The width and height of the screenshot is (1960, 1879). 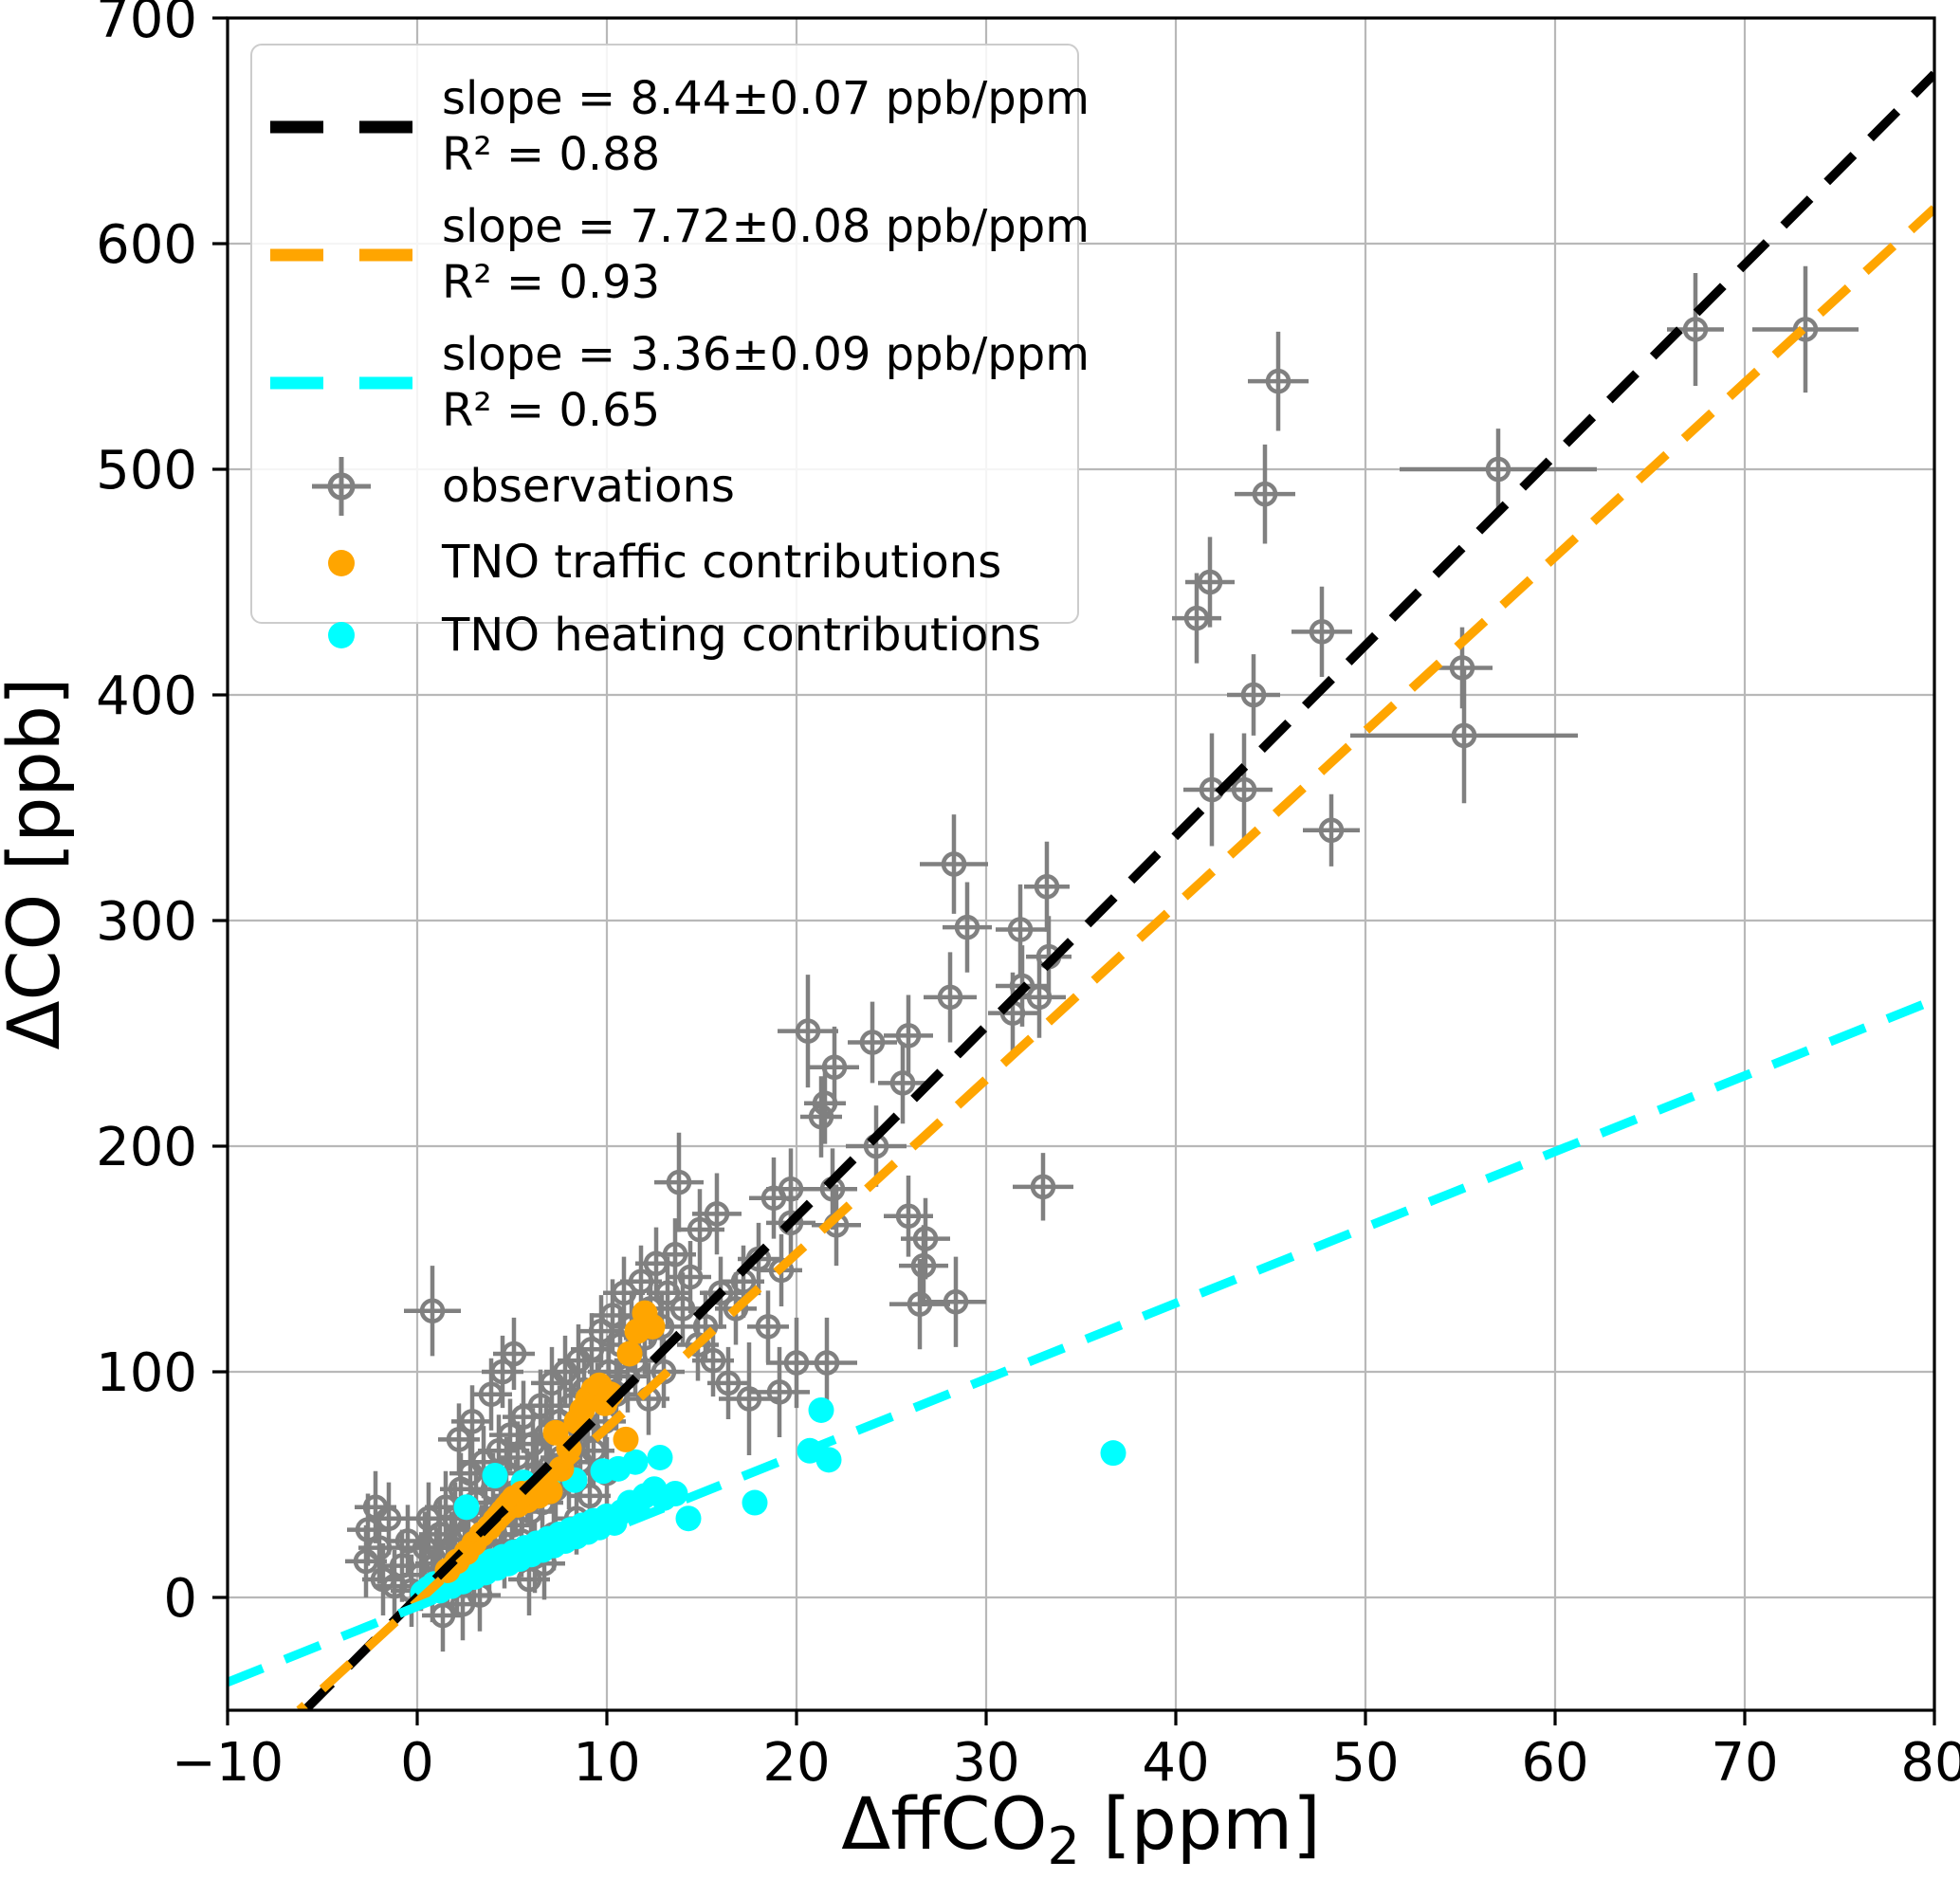 I want to click on legend-dot-sample-icon, so click(x=341, y=635).